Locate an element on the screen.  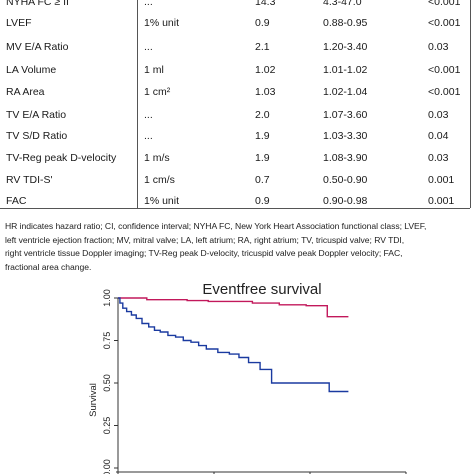
row-ci: 0.50-0.90 is located at coordinates (345, 180).